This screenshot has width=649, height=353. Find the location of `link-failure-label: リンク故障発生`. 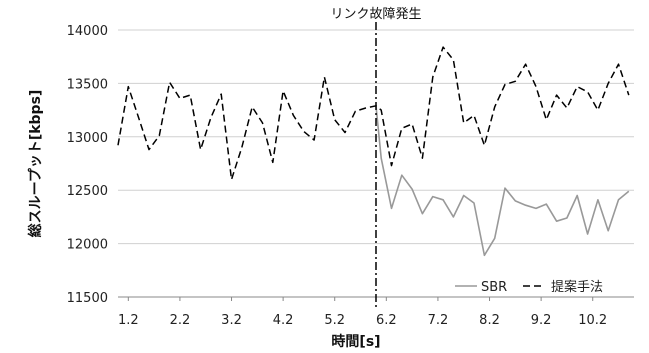

link-failure-label: リンク故障発生 is located at coordinates (375, 14).